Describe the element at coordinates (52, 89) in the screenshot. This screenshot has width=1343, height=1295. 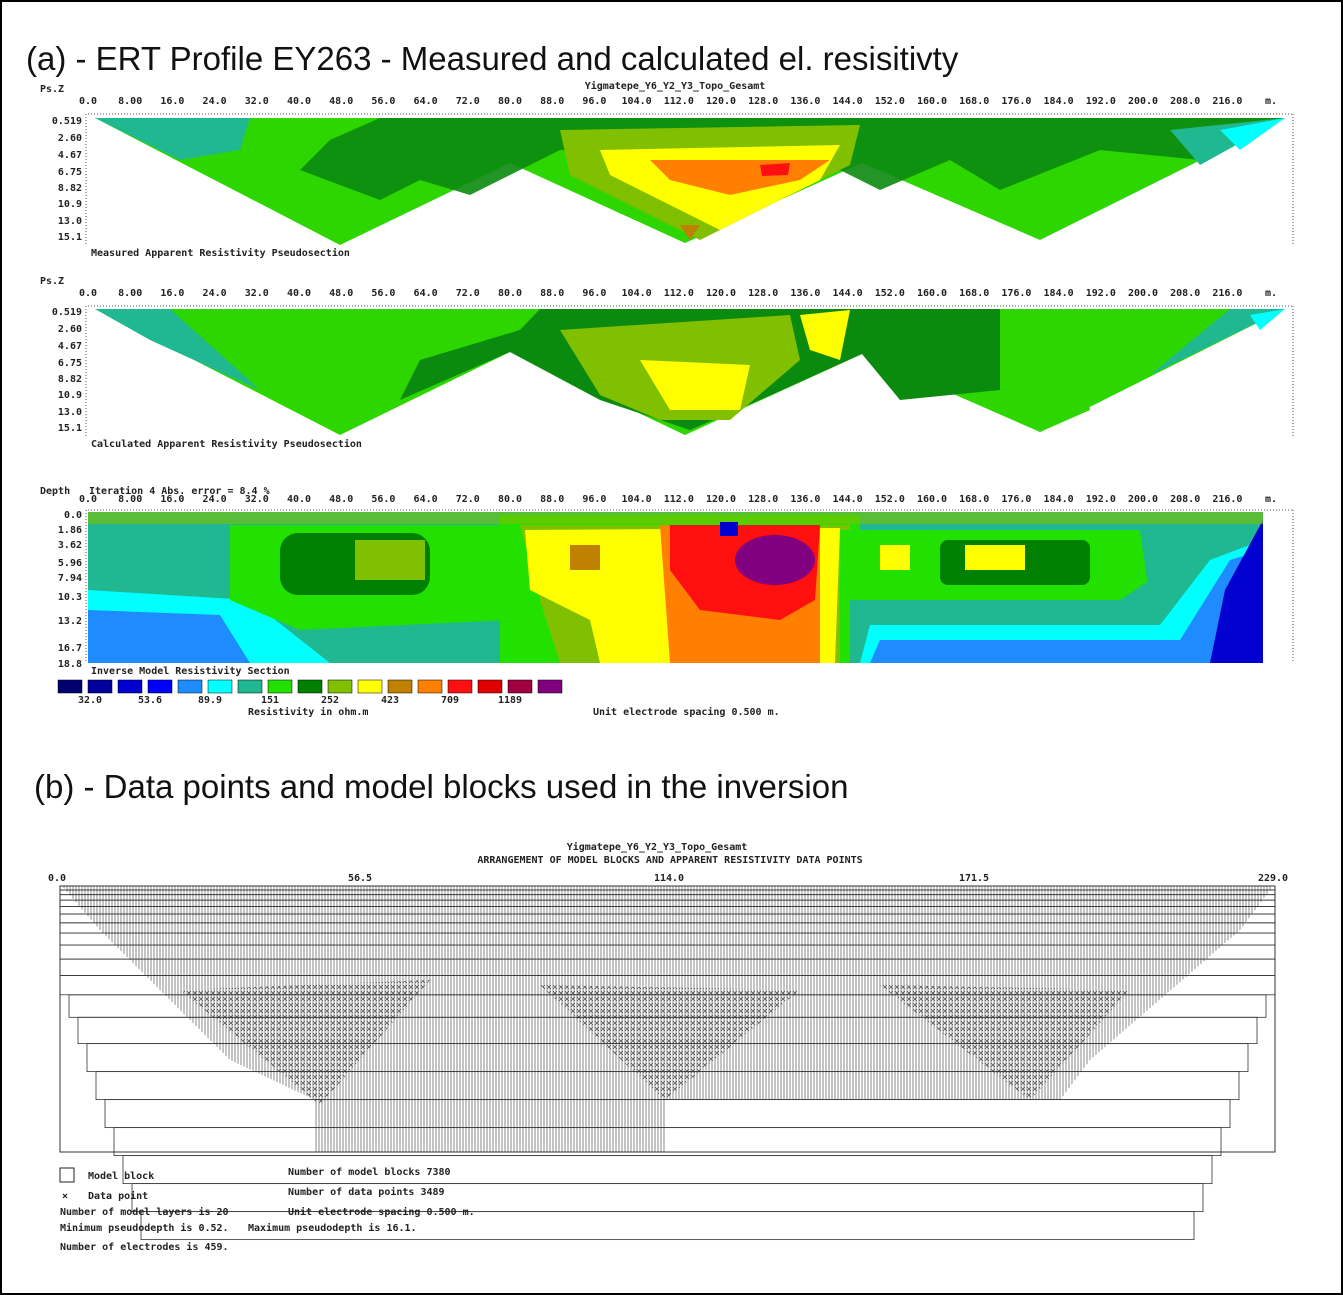
I see `axis-label: Ps.Z` at that location.